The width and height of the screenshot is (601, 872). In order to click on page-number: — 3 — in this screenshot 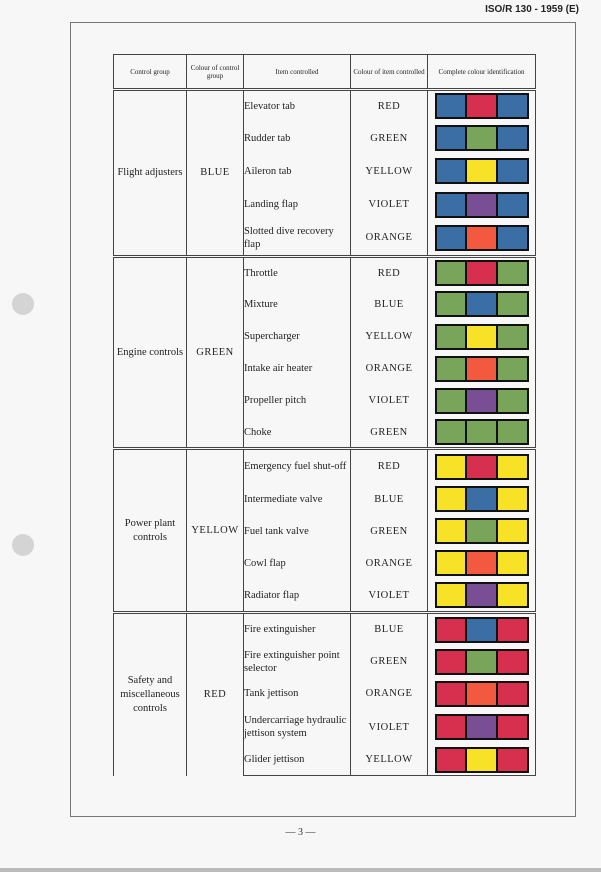, I will do `click(300, 832)`.